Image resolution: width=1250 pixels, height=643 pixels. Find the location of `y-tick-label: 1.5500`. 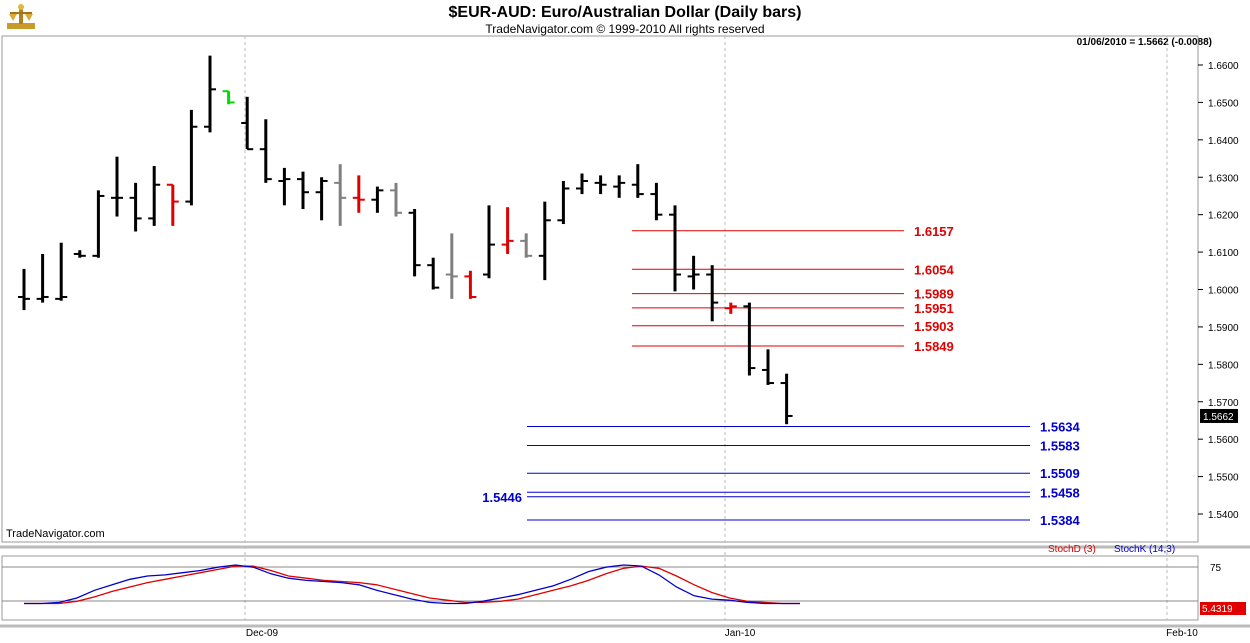

y-tick-label: 1.5500 is located at coordinates (1223, 478).